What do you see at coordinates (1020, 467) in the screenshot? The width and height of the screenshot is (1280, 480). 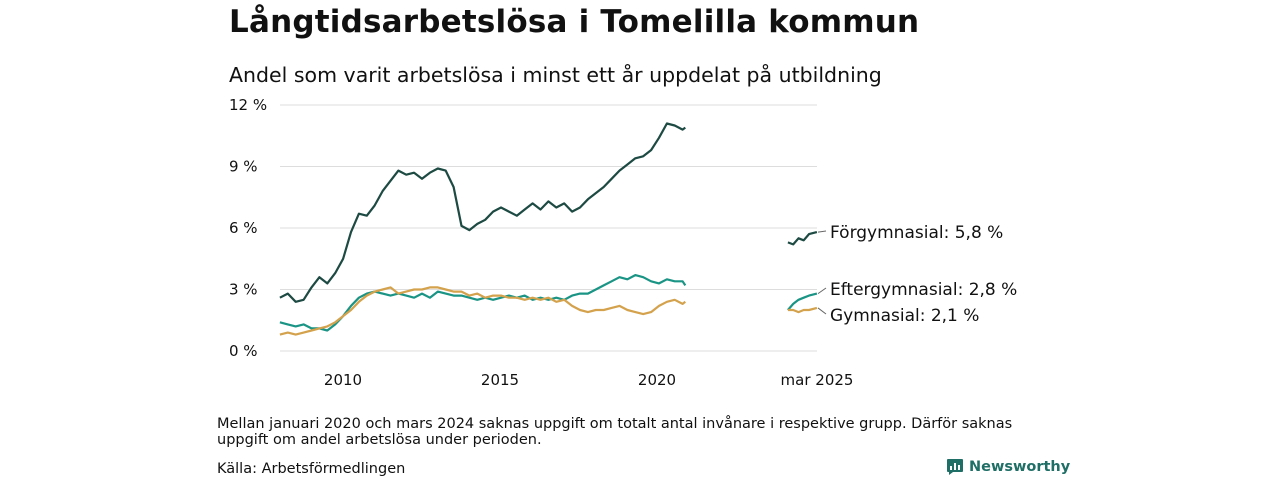 I see `brand-name: Newsworthy` at bounding box center [1020, 467].